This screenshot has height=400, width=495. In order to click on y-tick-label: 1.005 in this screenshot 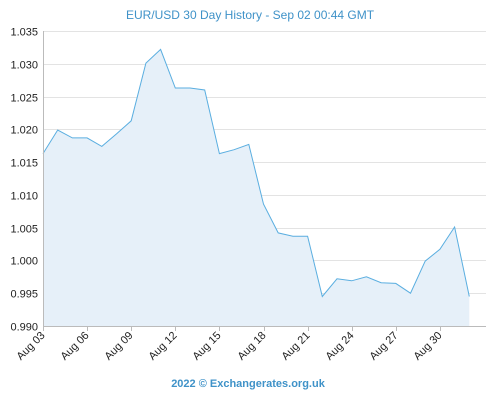, I will do `click(24, 230)`.